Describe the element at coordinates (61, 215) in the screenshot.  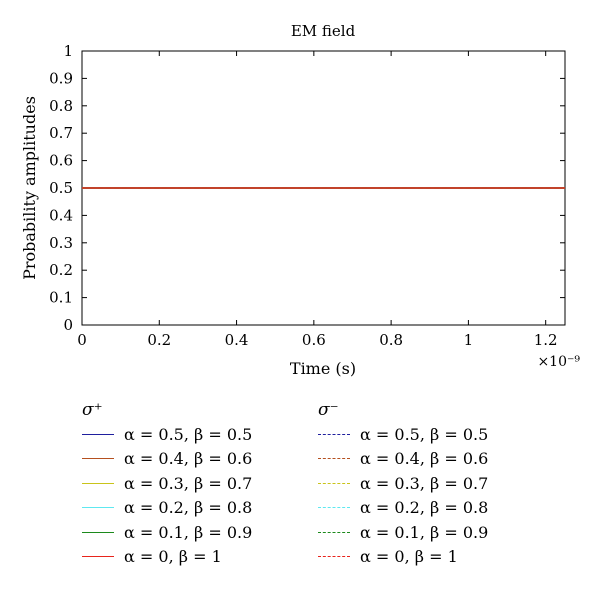
I see `y-tick-label: 0.4` at that location.